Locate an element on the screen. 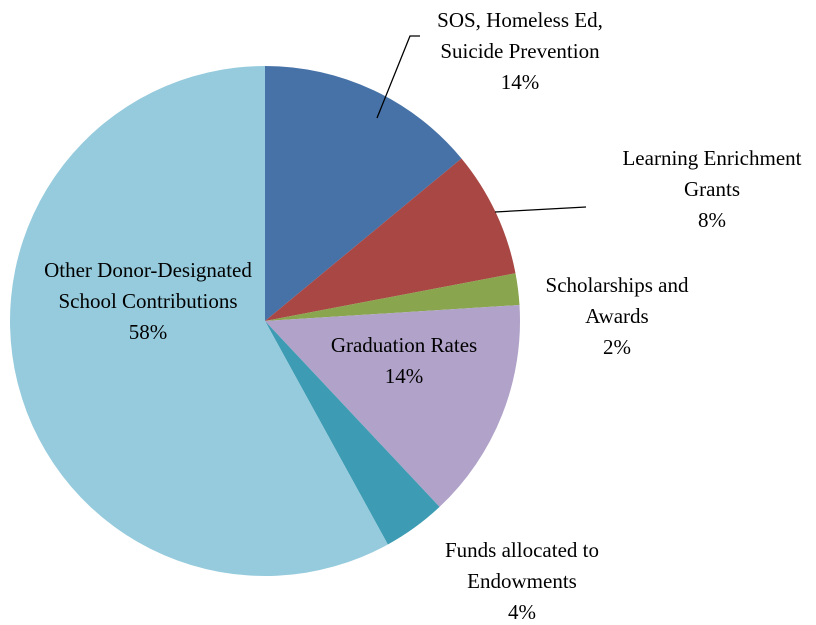 The image size is (816, 625). slice-label: Scholarships and Awards 2% is located at coordinates (617, 316).